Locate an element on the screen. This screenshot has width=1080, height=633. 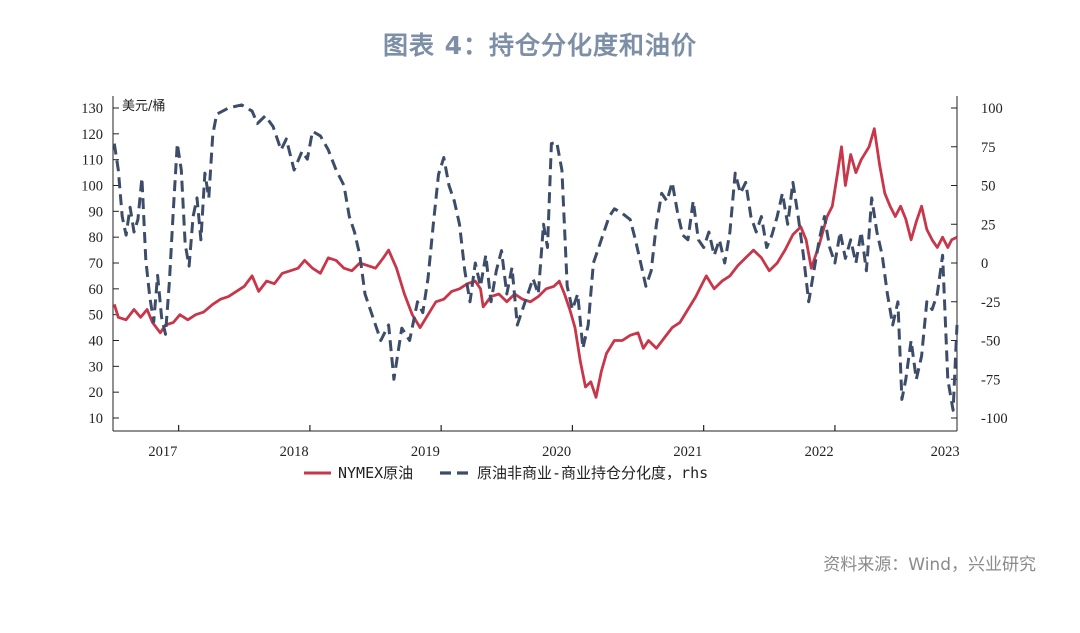
right-tick-label: 100 is located at coordinates (992, 109).